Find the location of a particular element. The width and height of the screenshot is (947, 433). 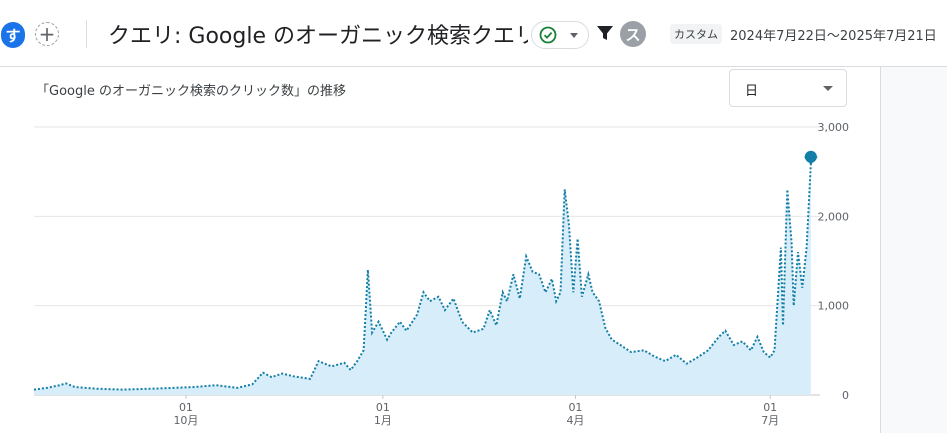

y-tick-label: 0 is located at coordinates (845, 395).